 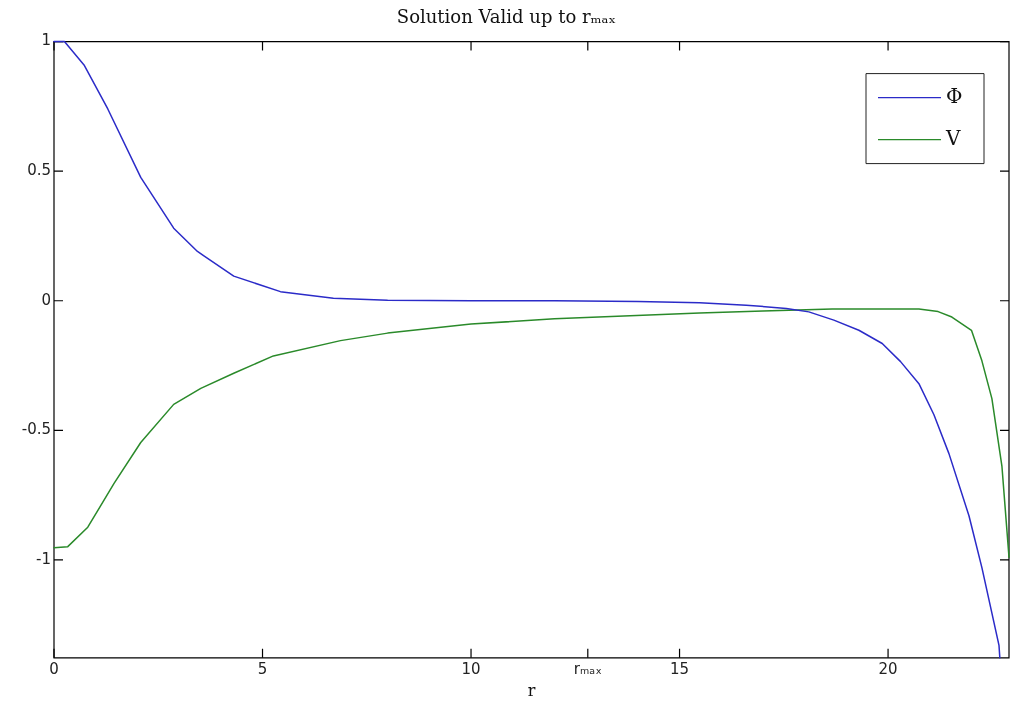 What do you see at coordinates (39, 170) in the screenshot?
I see `y-tick-label: 0.5` at bounding box center [39, 170].